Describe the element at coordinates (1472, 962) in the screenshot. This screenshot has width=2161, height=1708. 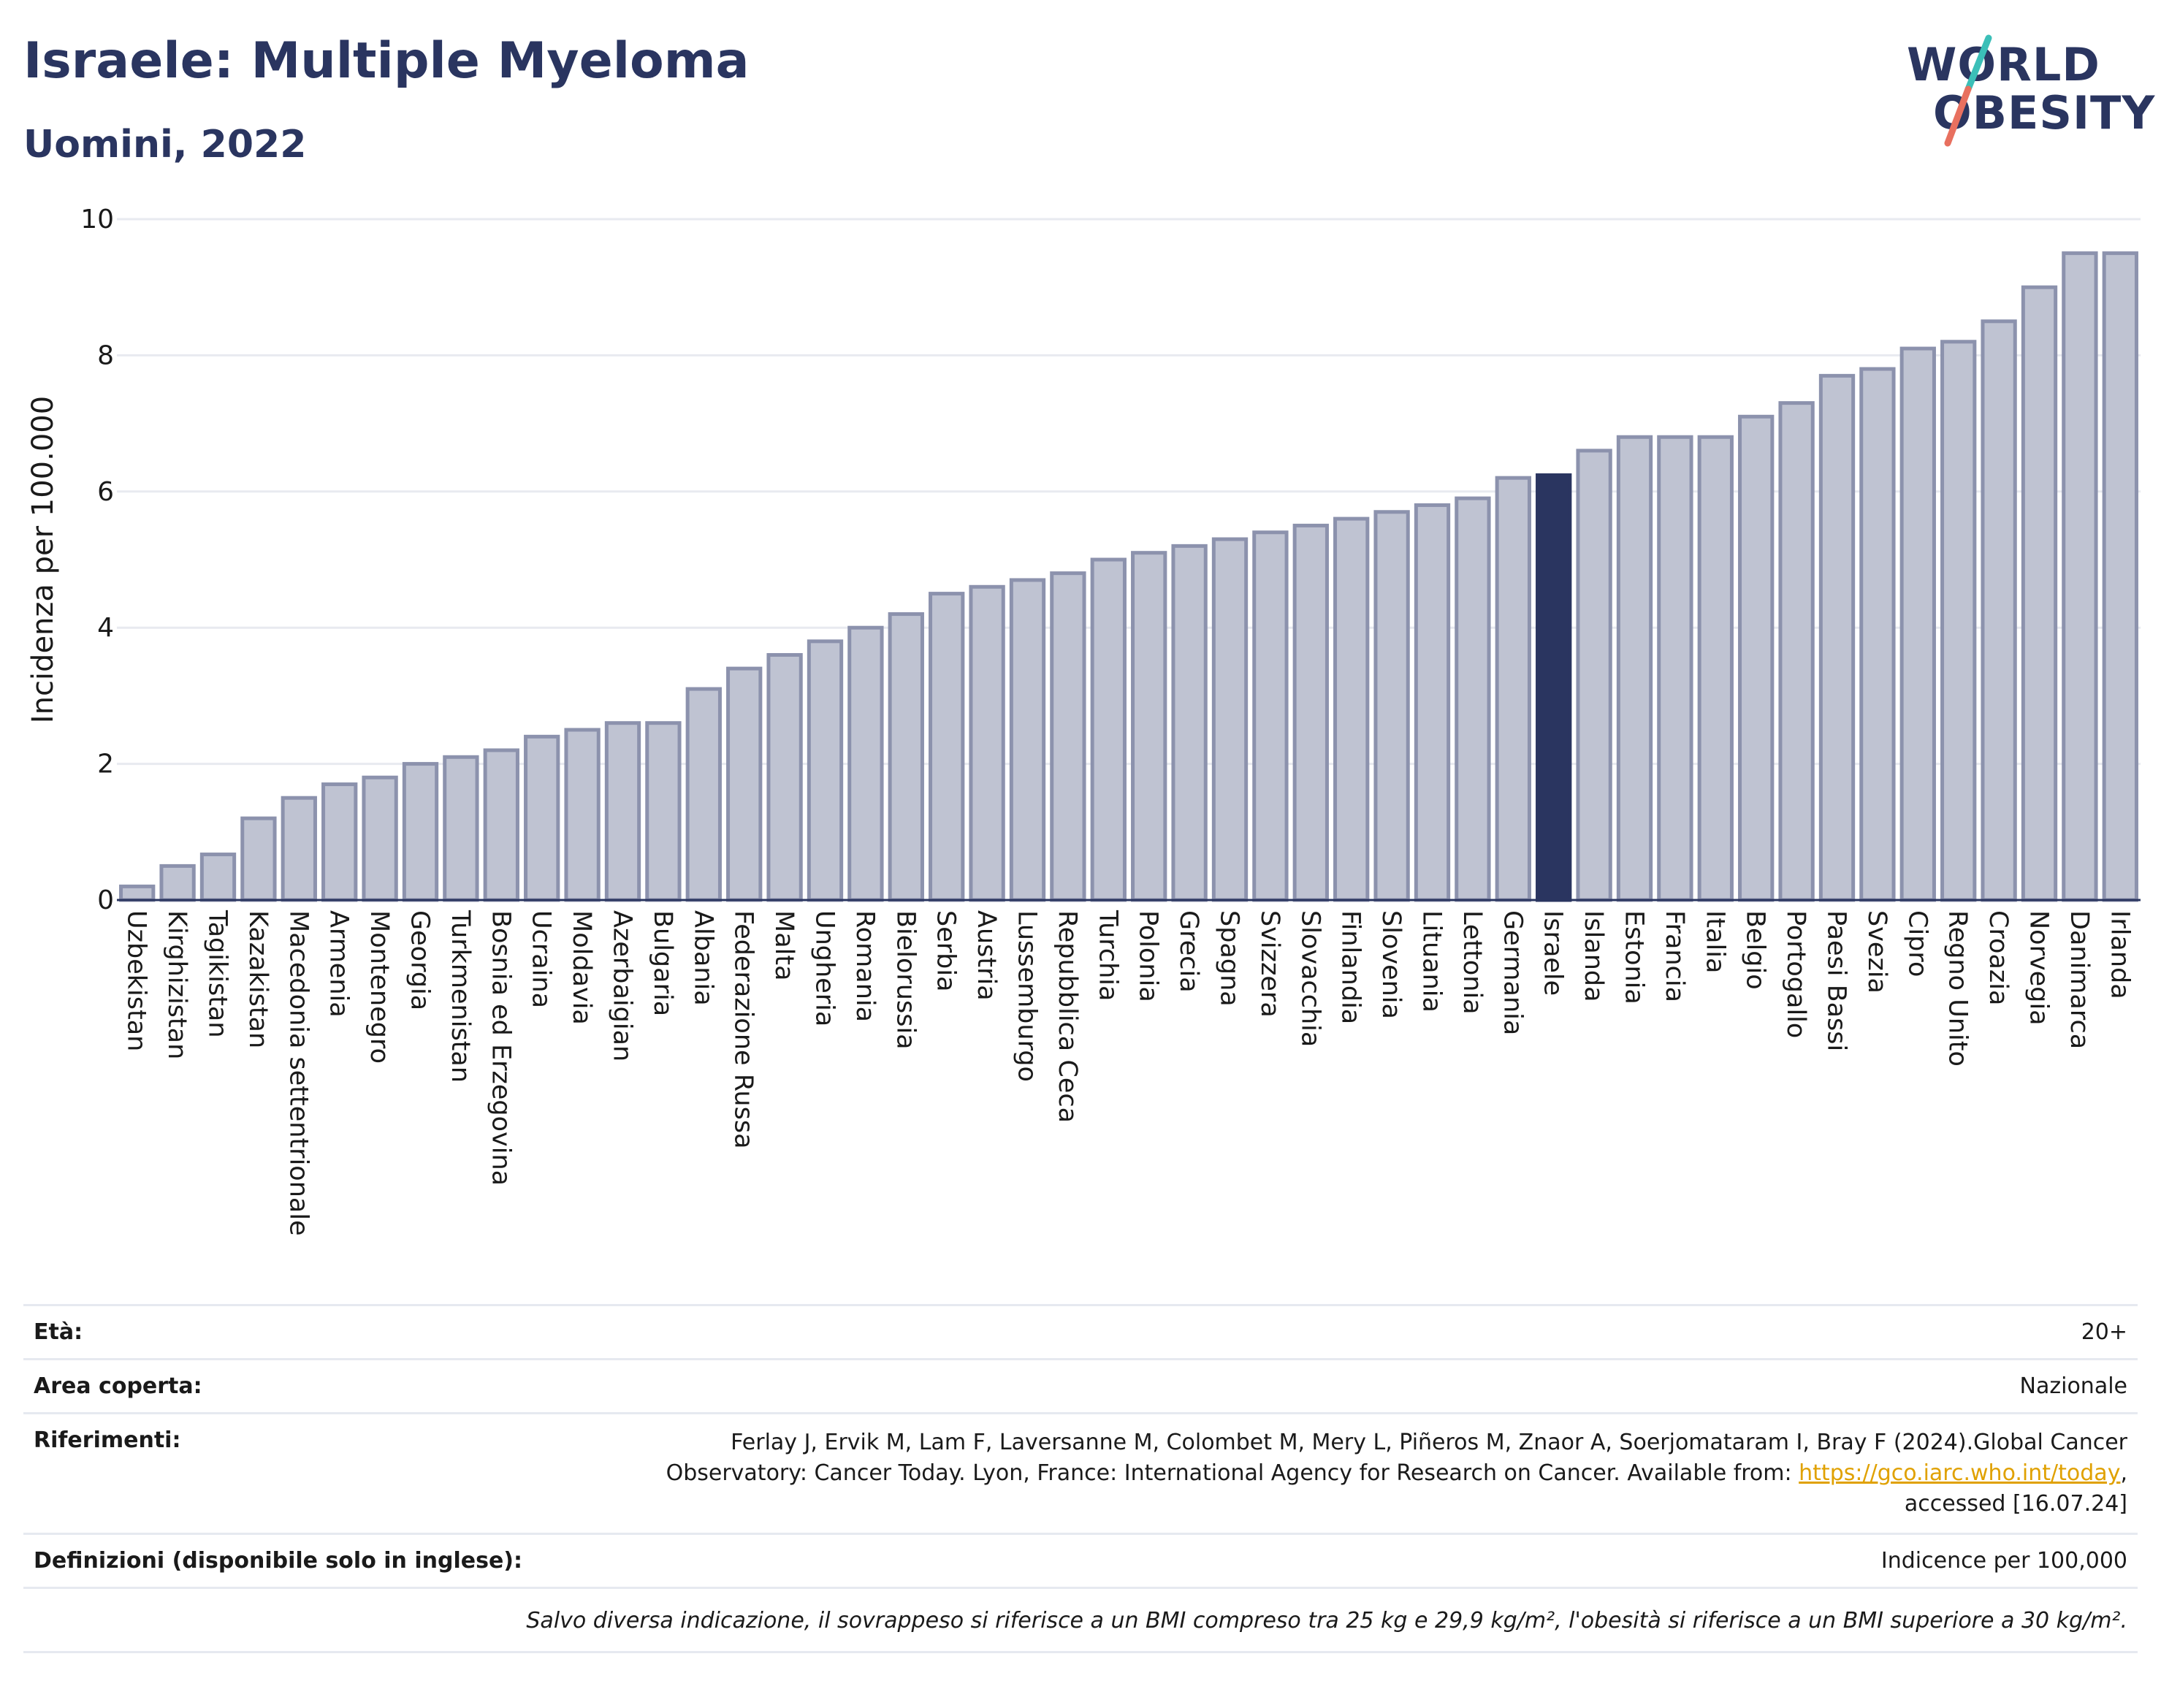
I see `x-tick-label: Lettonia` at that location.